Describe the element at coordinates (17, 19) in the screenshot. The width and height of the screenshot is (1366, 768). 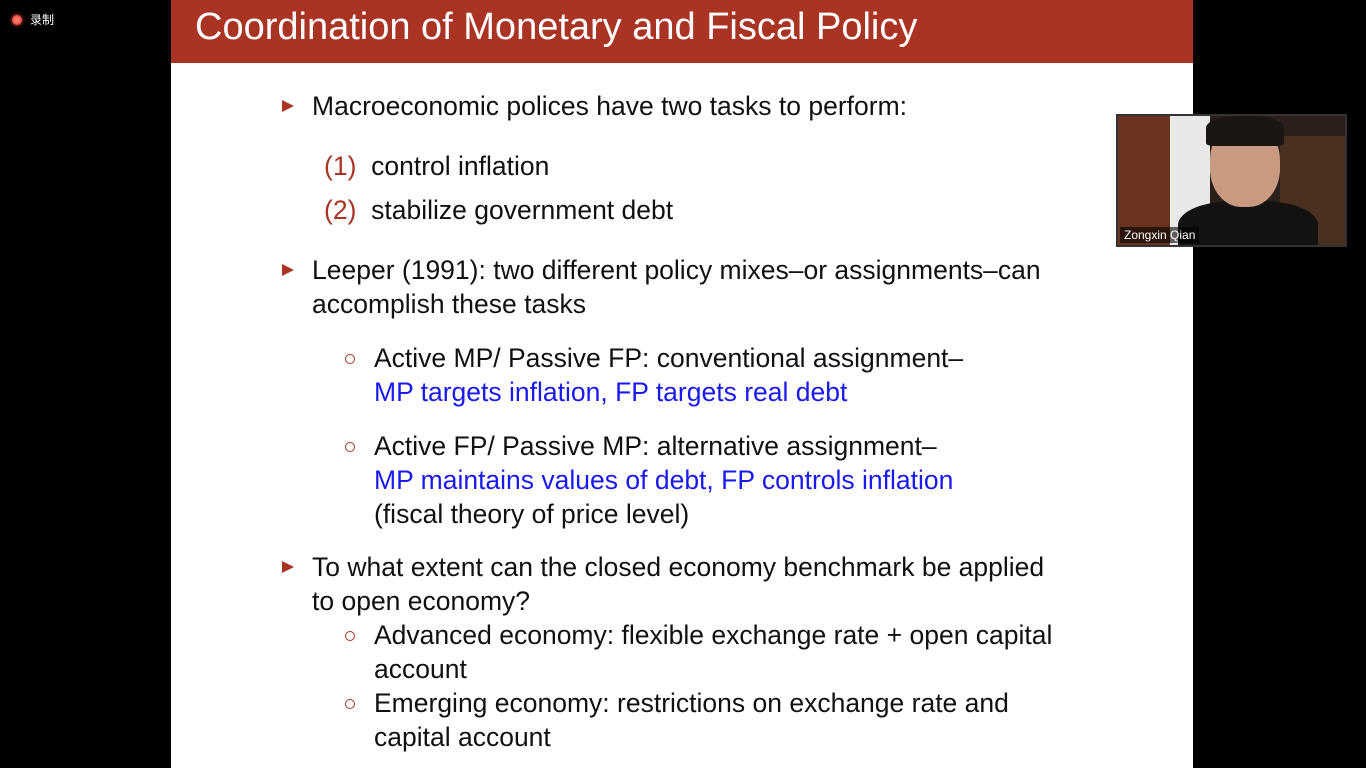
I see `record-icon` at that location.